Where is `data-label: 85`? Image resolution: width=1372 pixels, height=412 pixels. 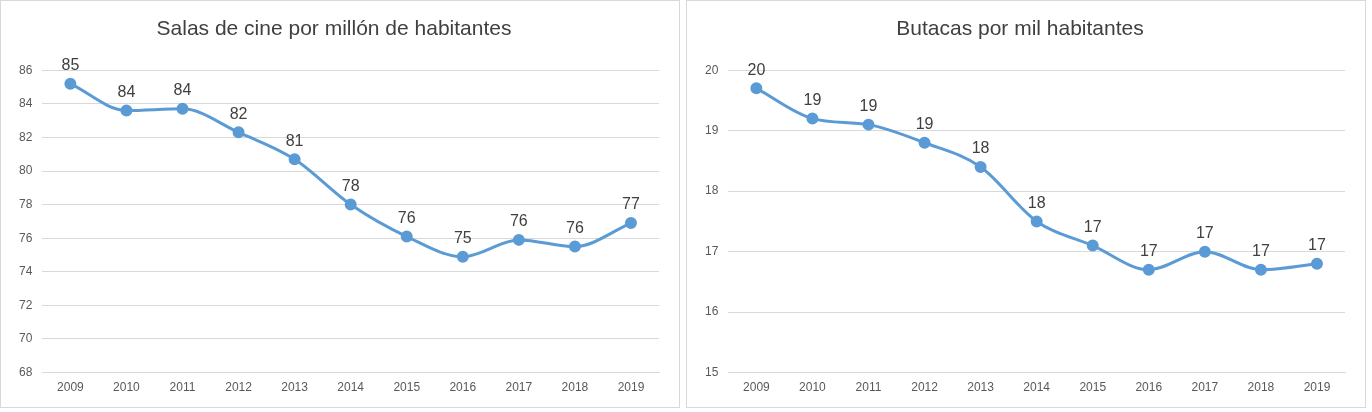 data-label: 85 is located at coordinates (70, 65).